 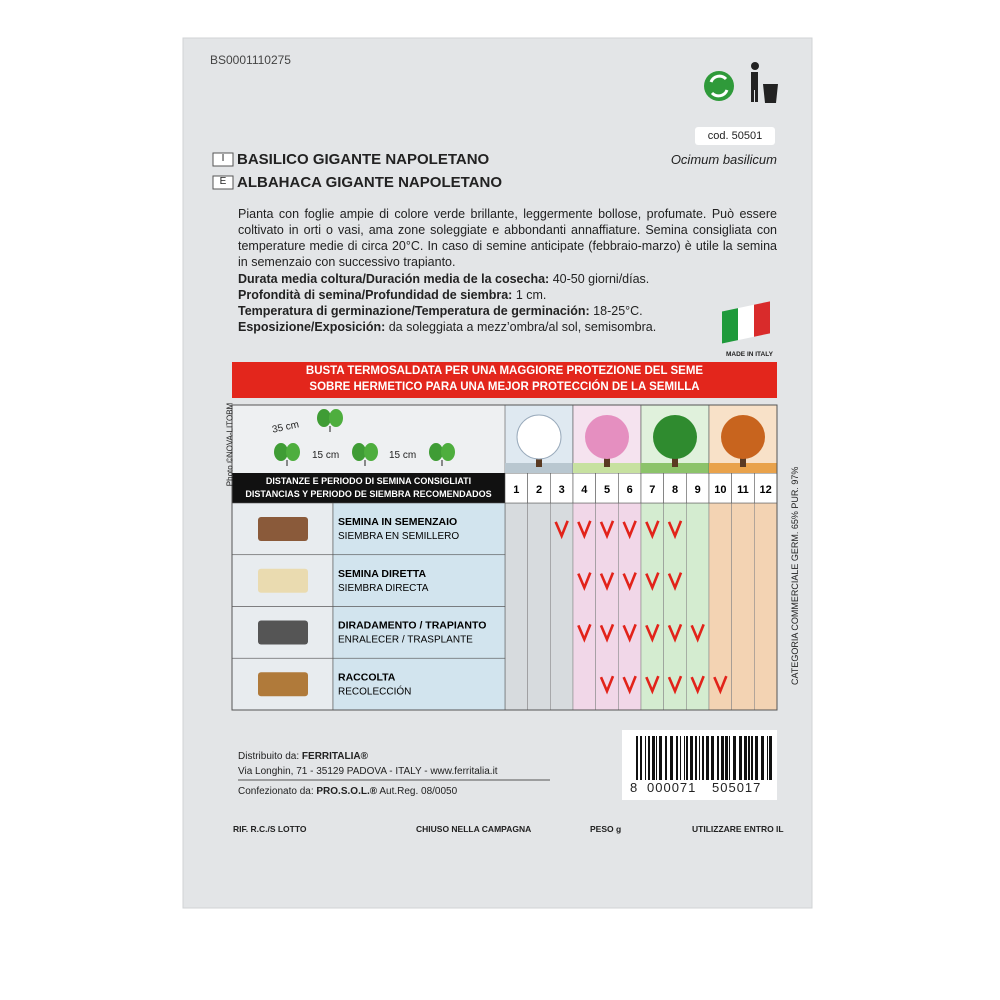 I want to click on code: BS0001110275, so click(x=250, y=60).